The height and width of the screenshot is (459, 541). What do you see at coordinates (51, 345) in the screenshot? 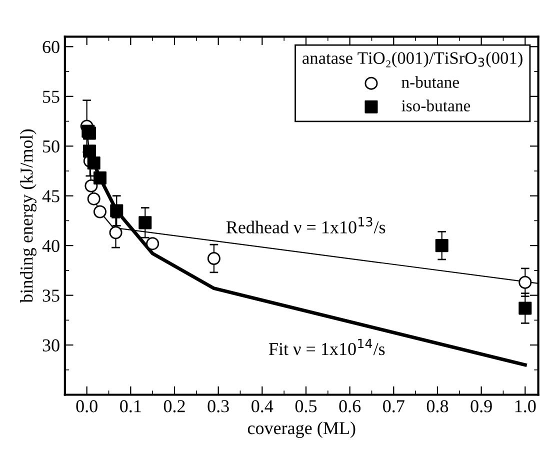
I see `y-tick-label: 30` at bounding box center [51, 345].